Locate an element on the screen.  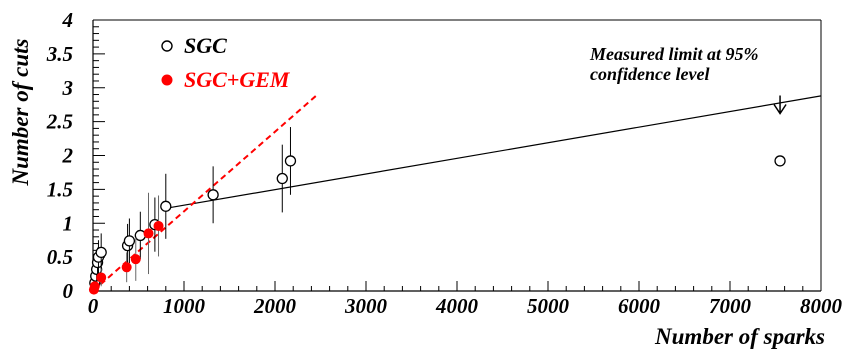
annotation-line-1: Measured limit at 95% is located at coordinates (674, 54).